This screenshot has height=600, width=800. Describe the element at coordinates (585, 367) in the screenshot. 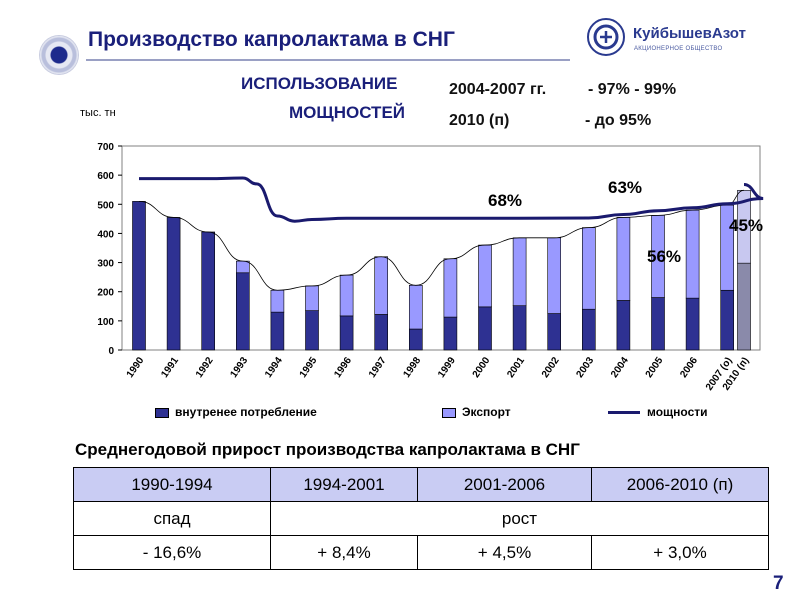

I see `x-tick-label: 2003` at that location.